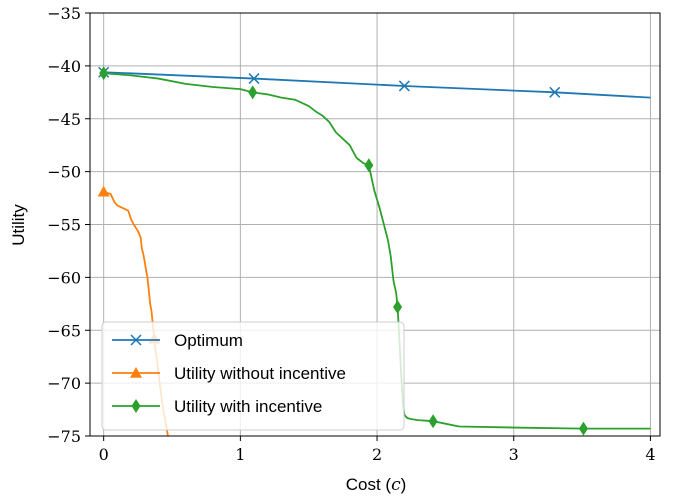 The image size is (675, 497). What do you see at coordinates (208, 340) in the screenshot?
I see `legend-label: Optimum` at bounding box center [208, 340].